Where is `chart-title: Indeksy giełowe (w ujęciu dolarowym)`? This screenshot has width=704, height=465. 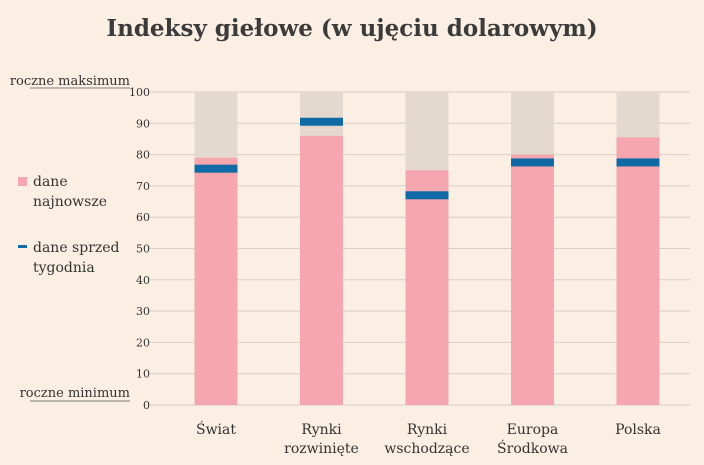
chart-title: Indeksy giełowe (w ujęciu dolarowym) is located at coordinates (351, 28).